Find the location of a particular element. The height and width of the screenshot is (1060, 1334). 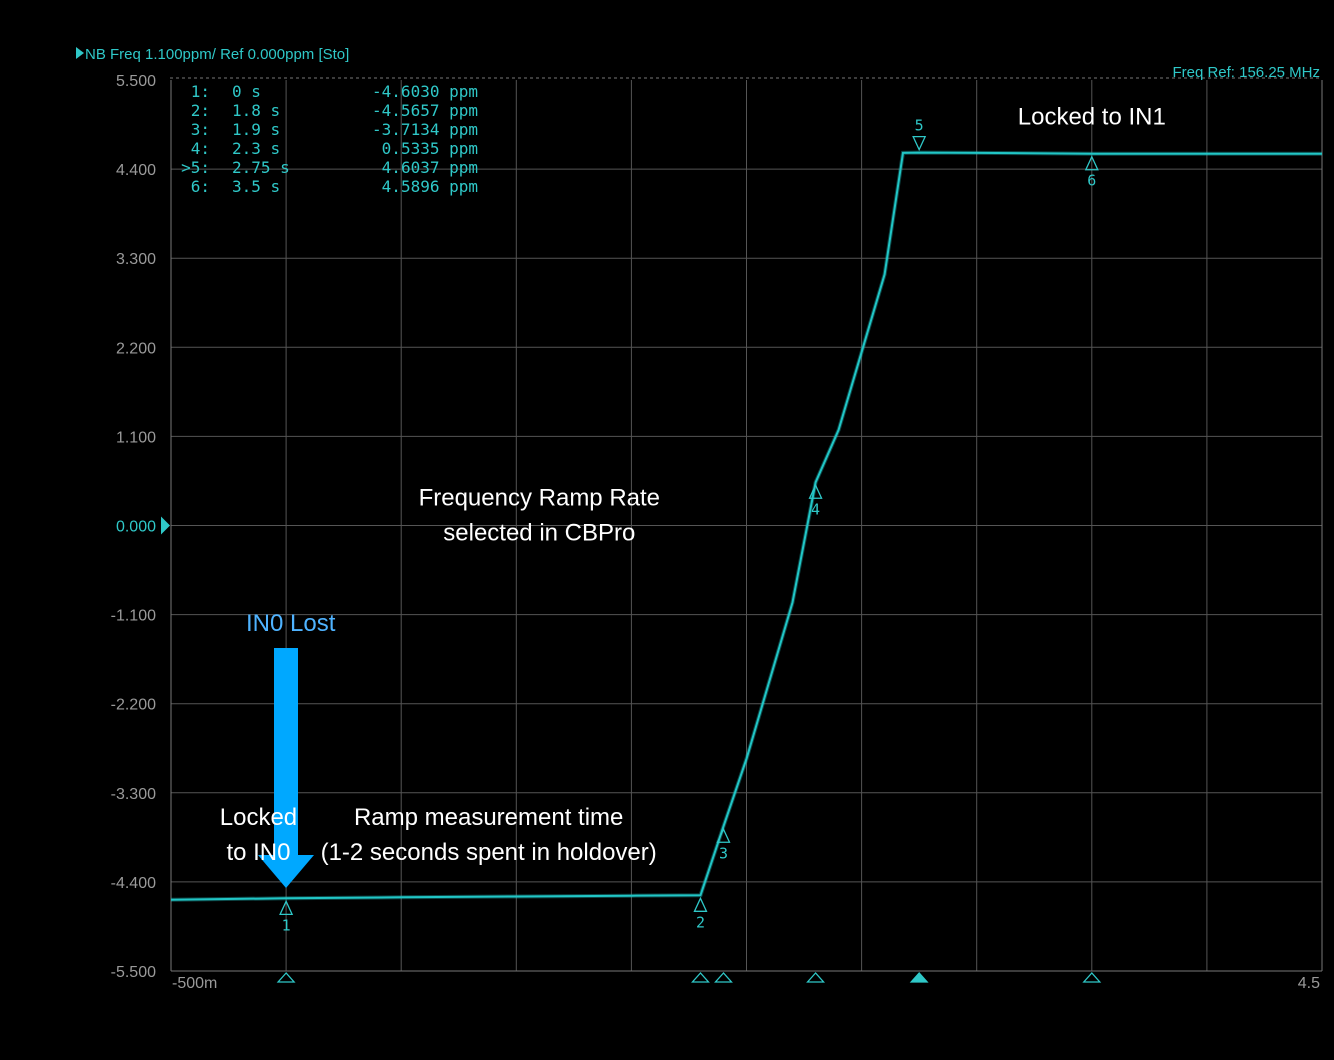

marker-4-value: 0.5335 ppm is located at coordinates (430, 148).